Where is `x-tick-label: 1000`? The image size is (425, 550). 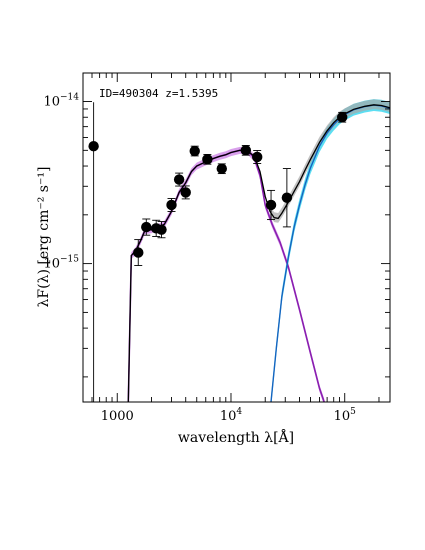
x-tick-label: 1000 is located at coordinates (117, 416).